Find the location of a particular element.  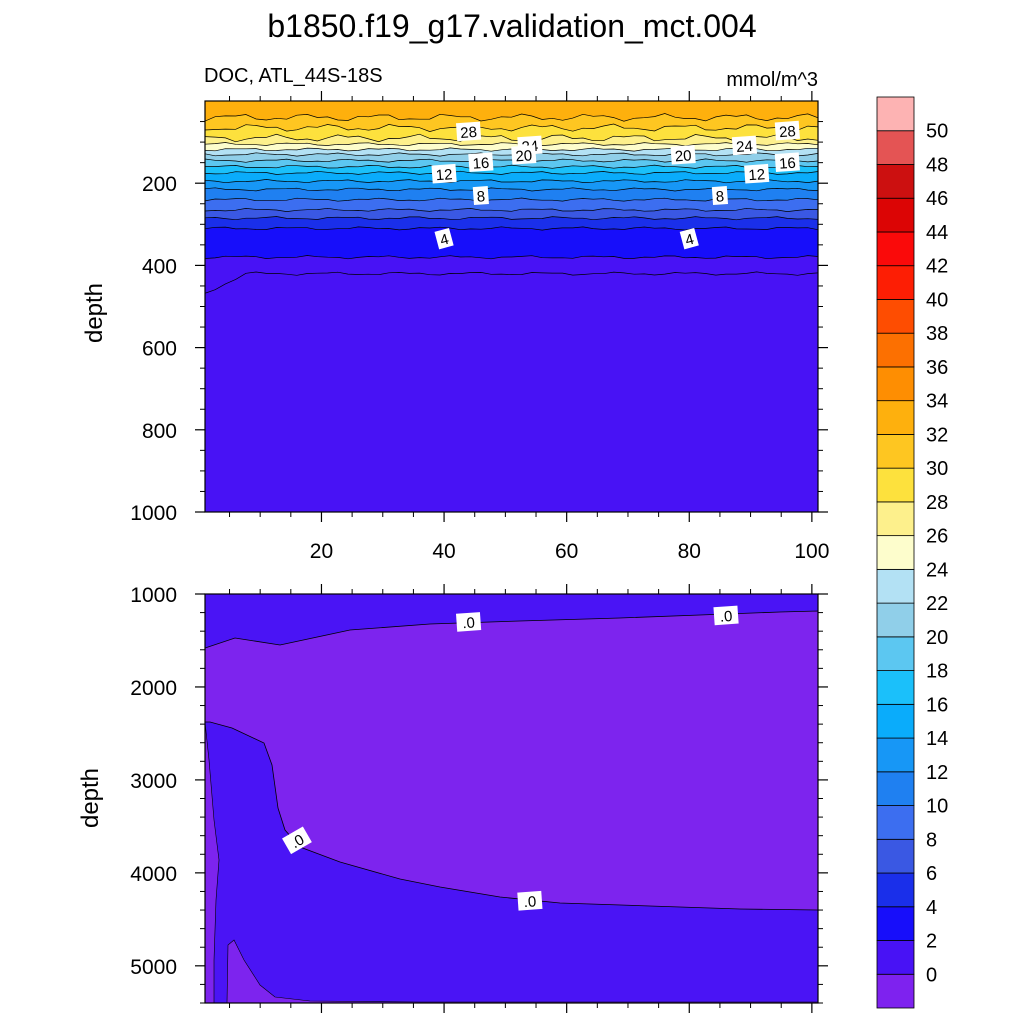

colorbar-label-20: 20 is located at coordinates (937, 638).